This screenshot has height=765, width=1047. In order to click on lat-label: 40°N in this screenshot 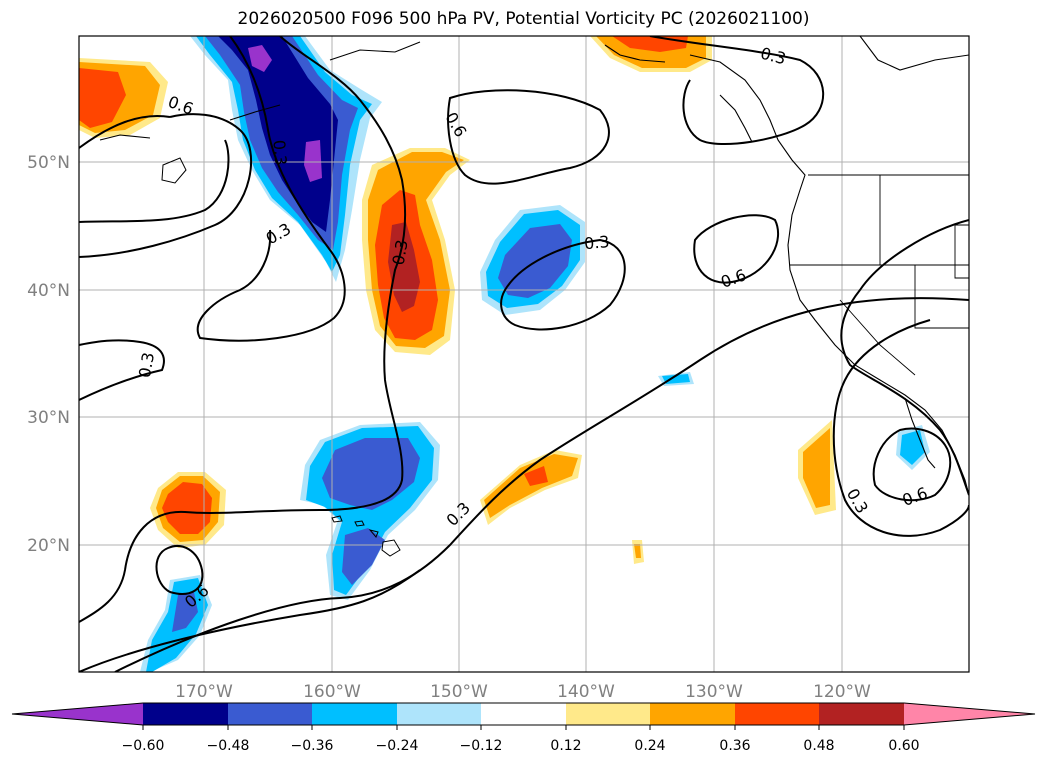, I will do `click(48, 291)`.